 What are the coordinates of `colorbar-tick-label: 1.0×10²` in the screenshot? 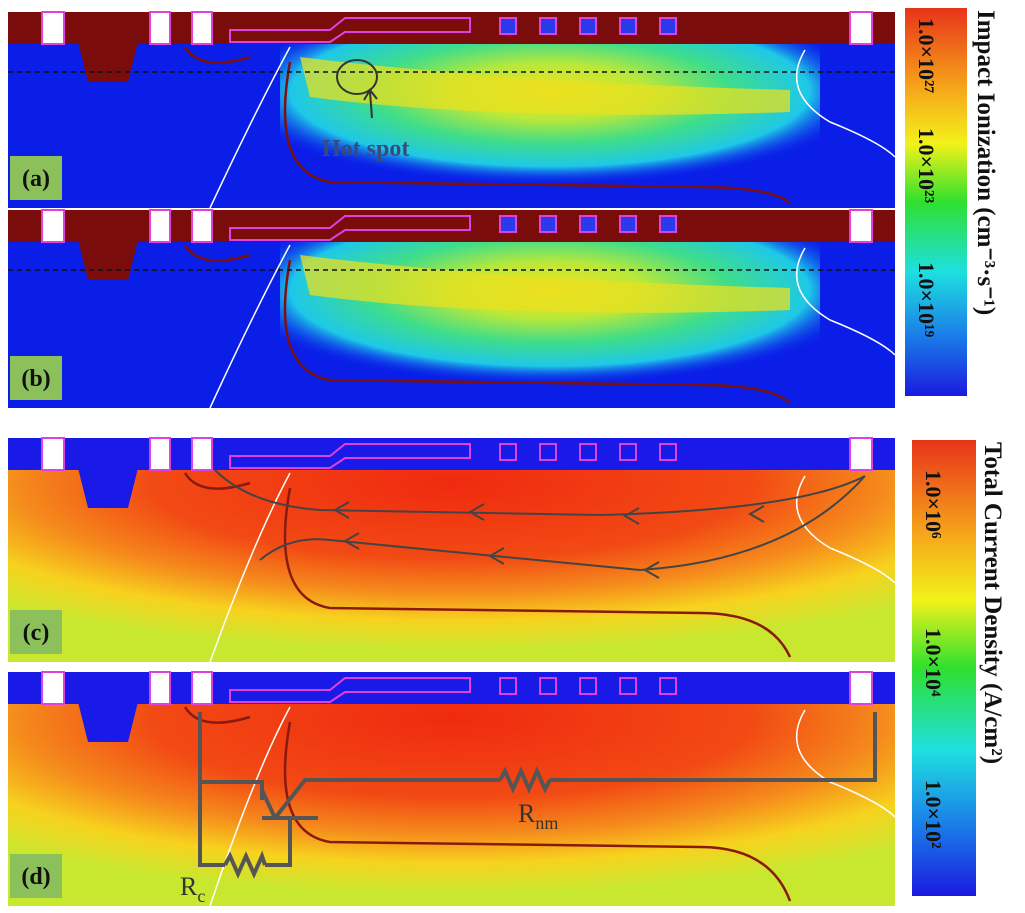 It's located at (933, 814).